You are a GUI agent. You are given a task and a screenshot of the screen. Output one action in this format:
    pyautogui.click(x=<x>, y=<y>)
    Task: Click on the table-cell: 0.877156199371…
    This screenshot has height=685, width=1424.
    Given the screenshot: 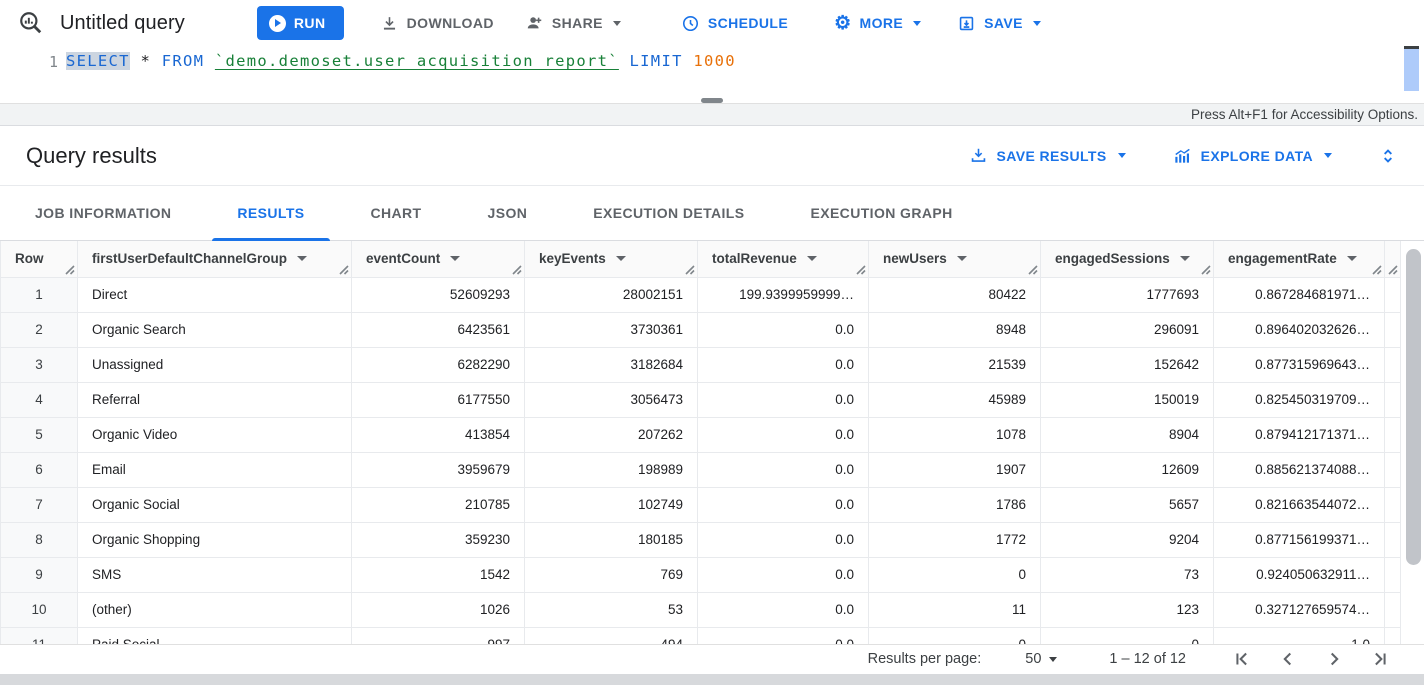 What is the action you would take?
    pyautogui.click(x=1299, y=540)
    